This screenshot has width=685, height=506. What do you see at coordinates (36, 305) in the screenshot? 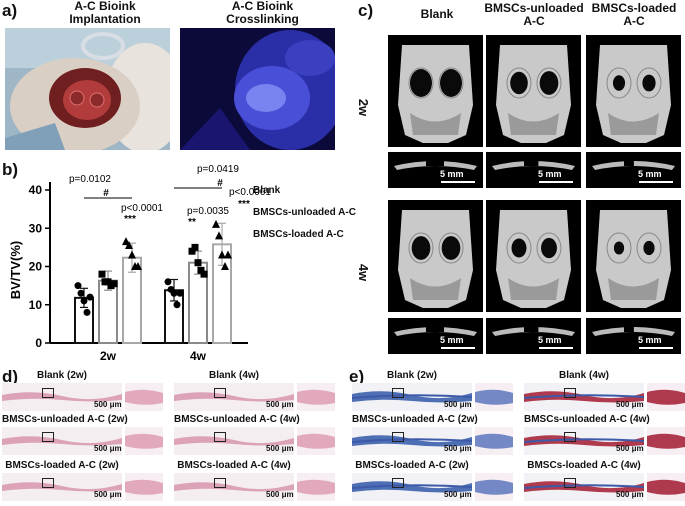
I see `y-tick-label: 10` at bounding box center [36, 305].